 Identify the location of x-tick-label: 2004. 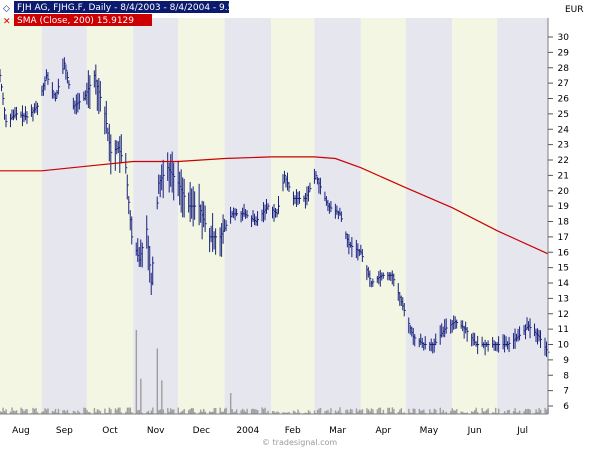
(247, 431).